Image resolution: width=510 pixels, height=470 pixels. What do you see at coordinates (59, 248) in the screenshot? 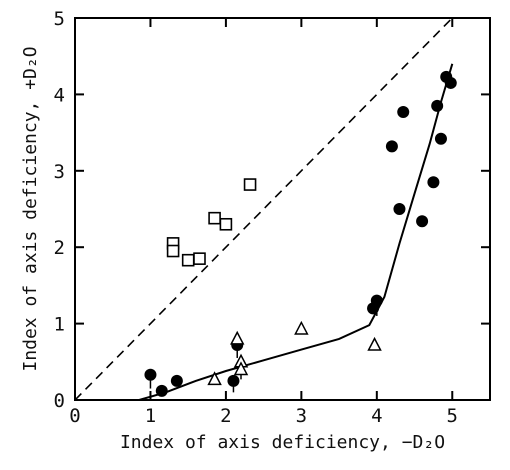
I see `y-tick-label: 2` at bounding box center [59, 248].